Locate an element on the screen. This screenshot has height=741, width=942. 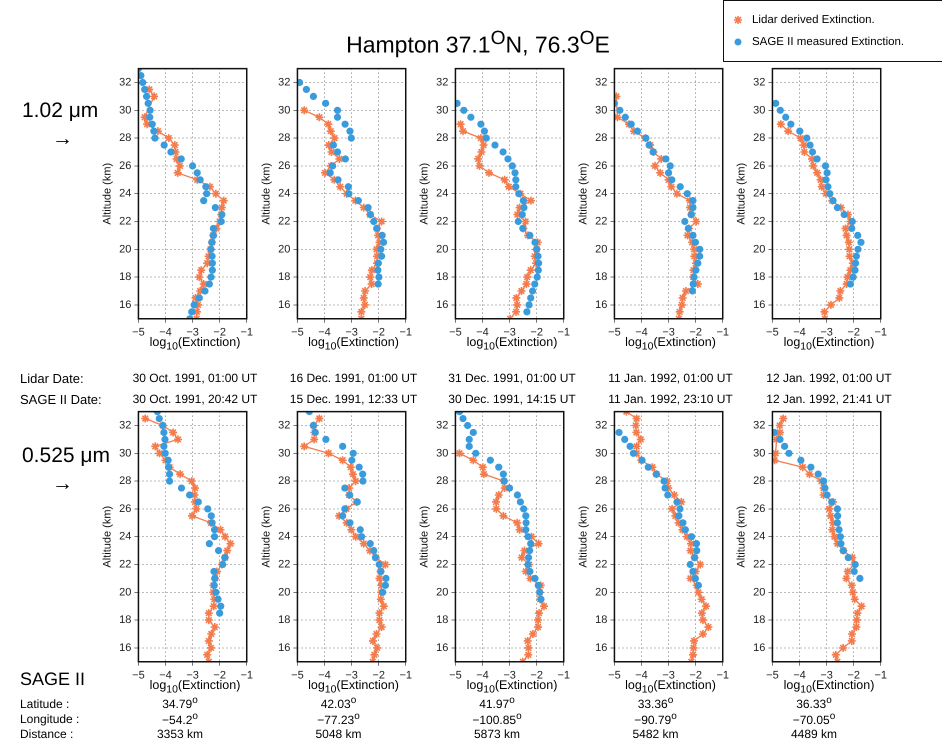
text: 5048 km is located at coordinates (338, 734).